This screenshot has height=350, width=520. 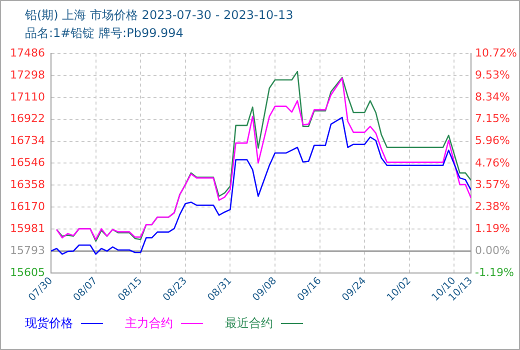 What do you see at coordinates (492, 229) in the screenshot?
I see `y2-tick-label: 1.19%` at bounding box center [492, 229].